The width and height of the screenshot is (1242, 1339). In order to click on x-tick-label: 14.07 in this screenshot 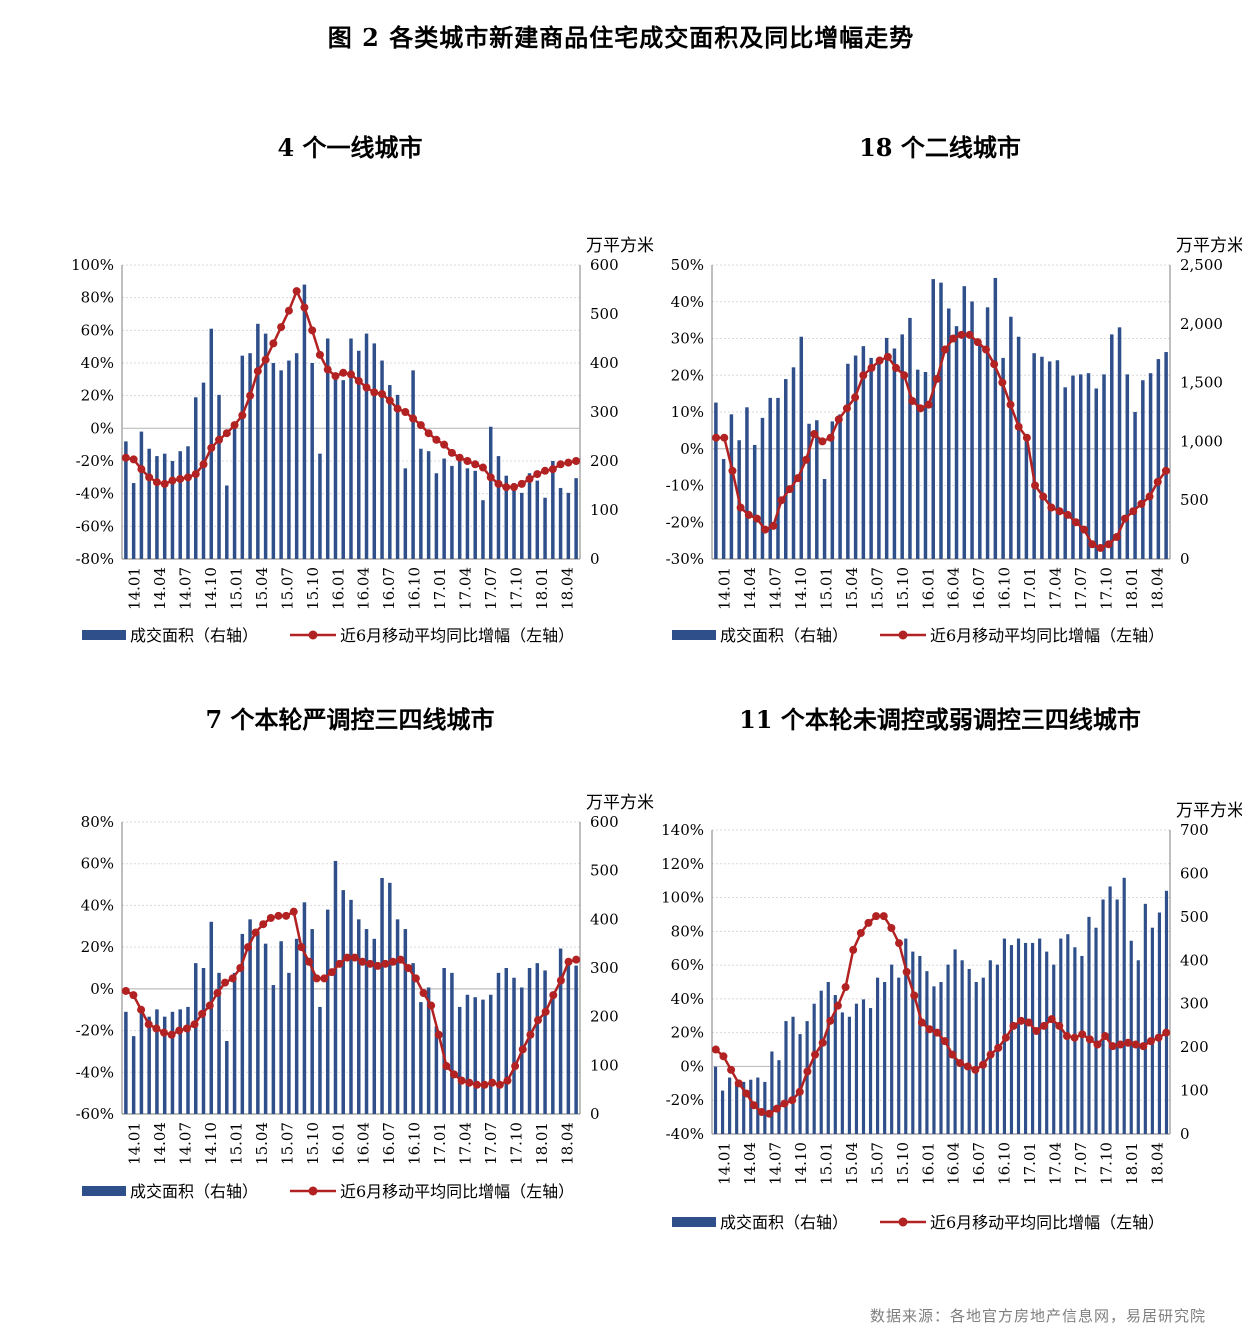, I will do `click(776, 588)`.